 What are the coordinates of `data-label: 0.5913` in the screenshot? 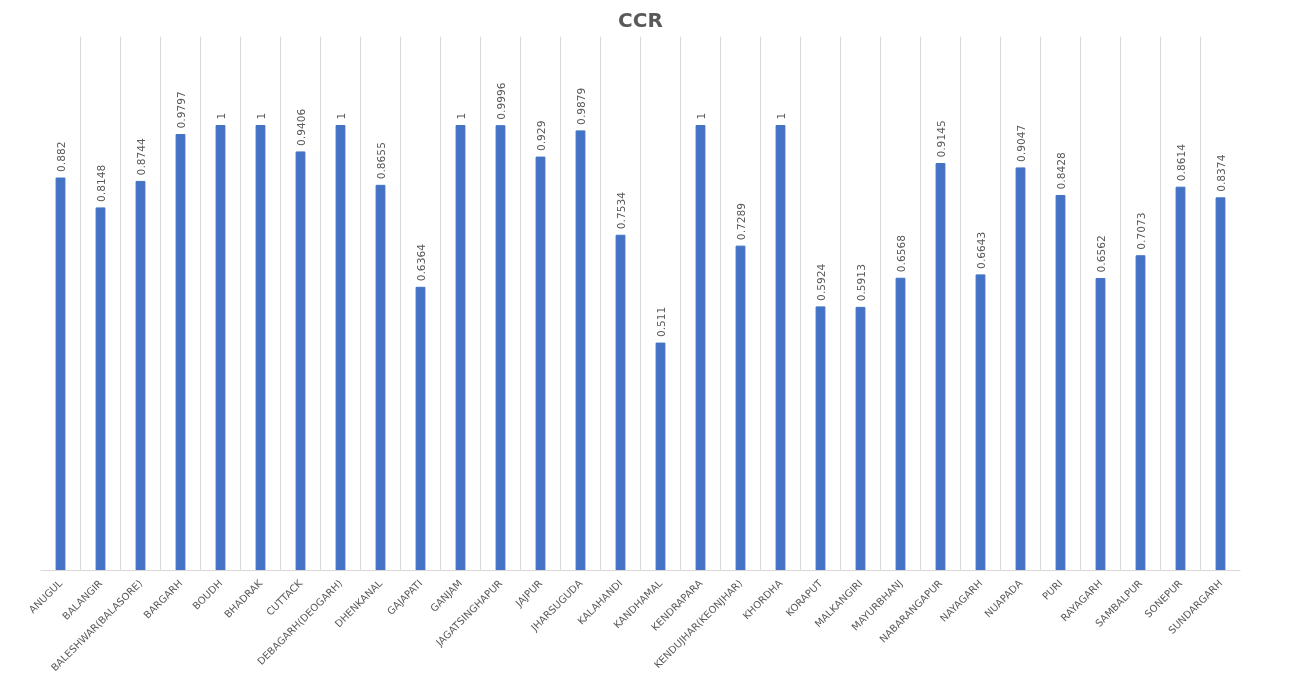 It's located at (861, 283).